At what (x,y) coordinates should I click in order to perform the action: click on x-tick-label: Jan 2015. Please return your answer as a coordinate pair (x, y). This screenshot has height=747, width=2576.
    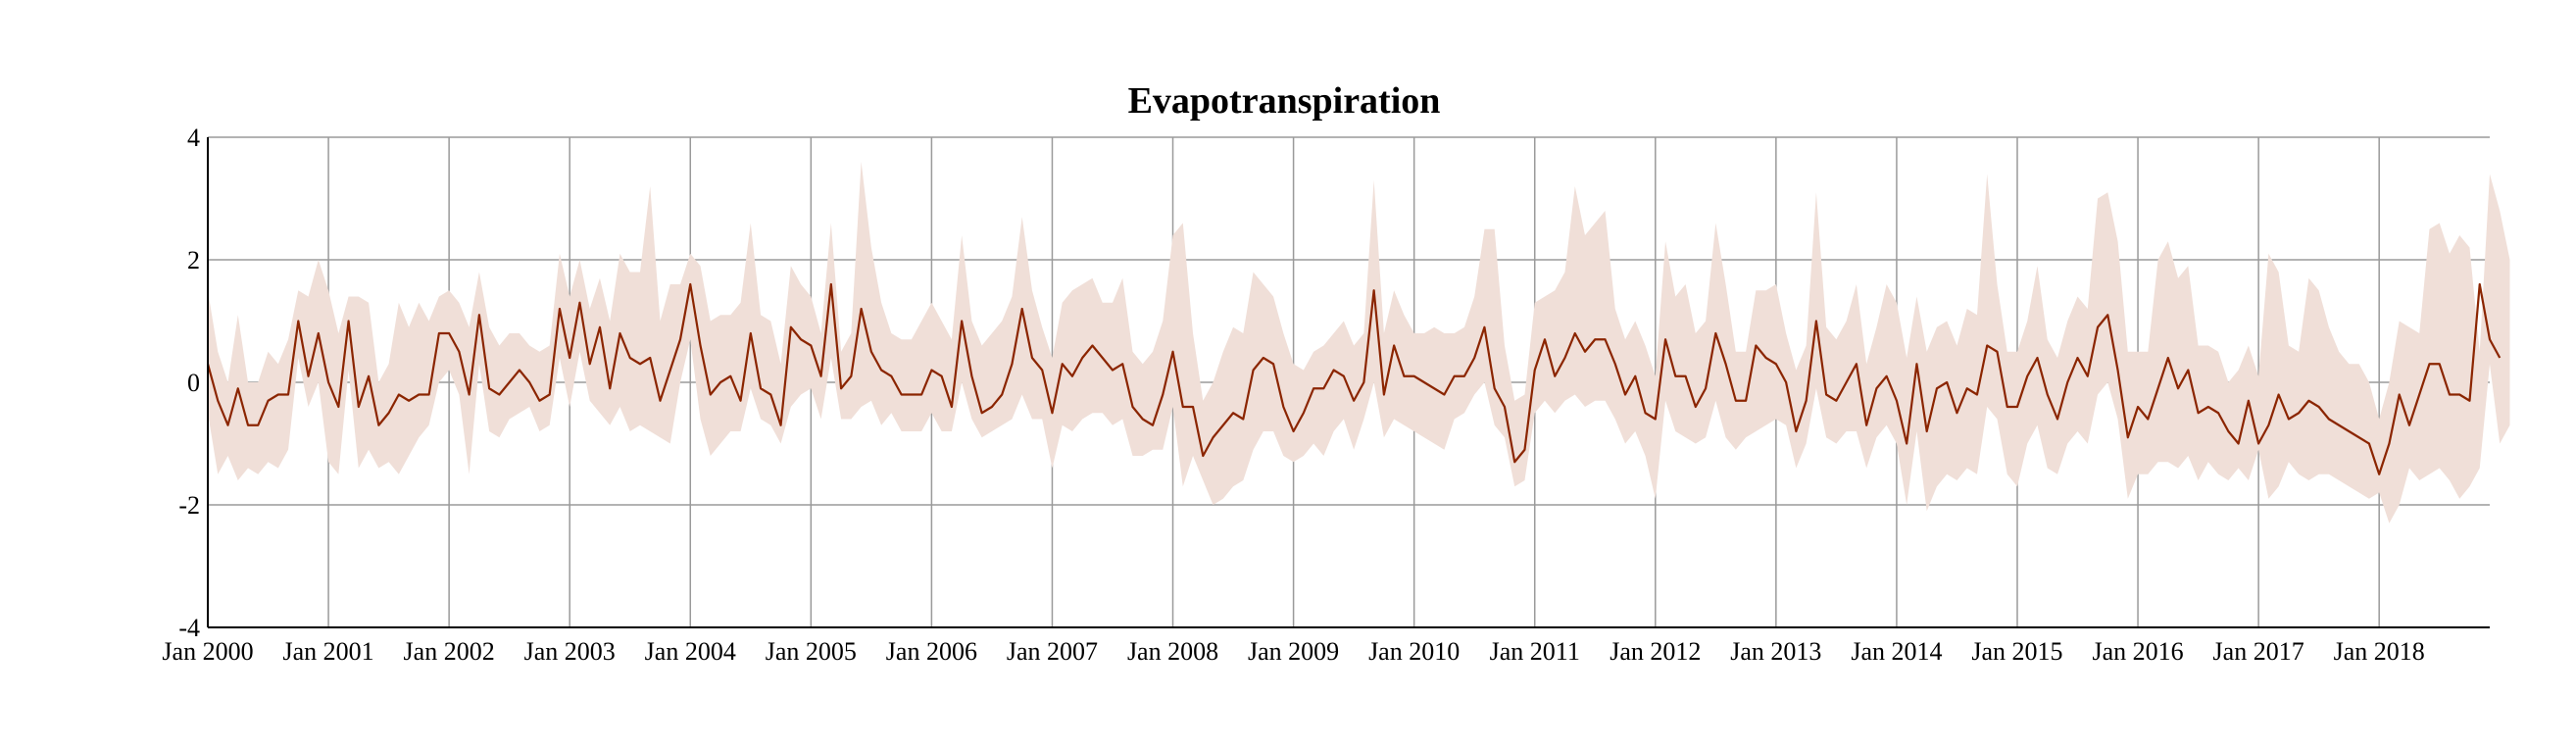
    Looking at the image, I should click on (2016, 652).